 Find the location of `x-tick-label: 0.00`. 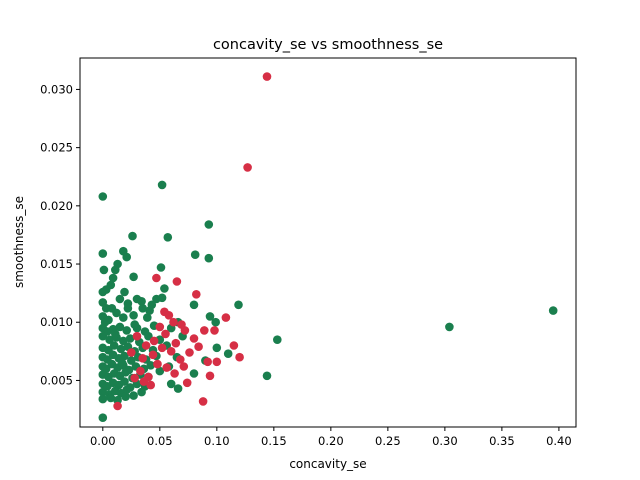

x-tick-label: 0.00 is located at coordinates (103, 441).